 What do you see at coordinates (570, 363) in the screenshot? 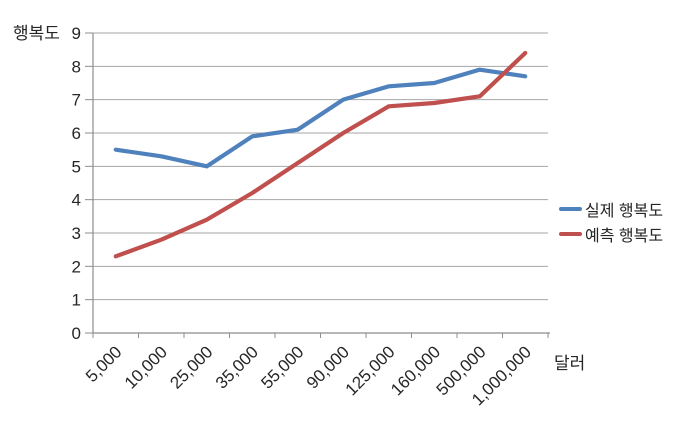
I see `x-axis-title: 달러` at bounding box center [570, 363].